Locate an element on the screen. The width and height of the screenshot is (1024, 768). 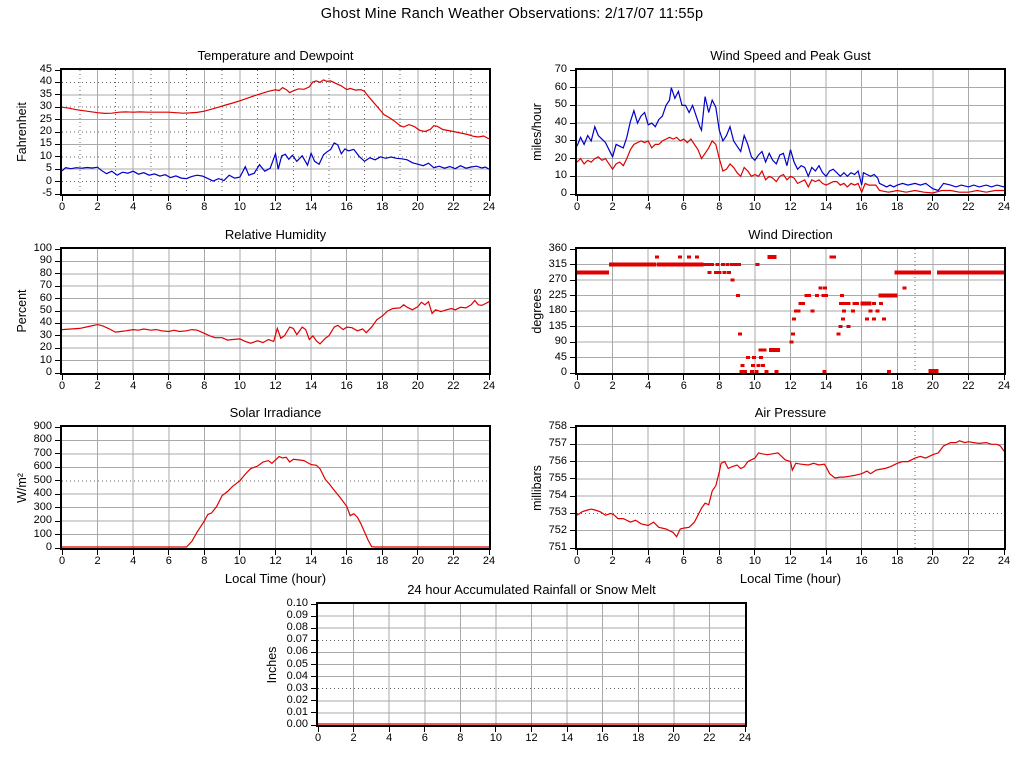
y-tick-label: 0.05 is located at coordinates (297, 663).